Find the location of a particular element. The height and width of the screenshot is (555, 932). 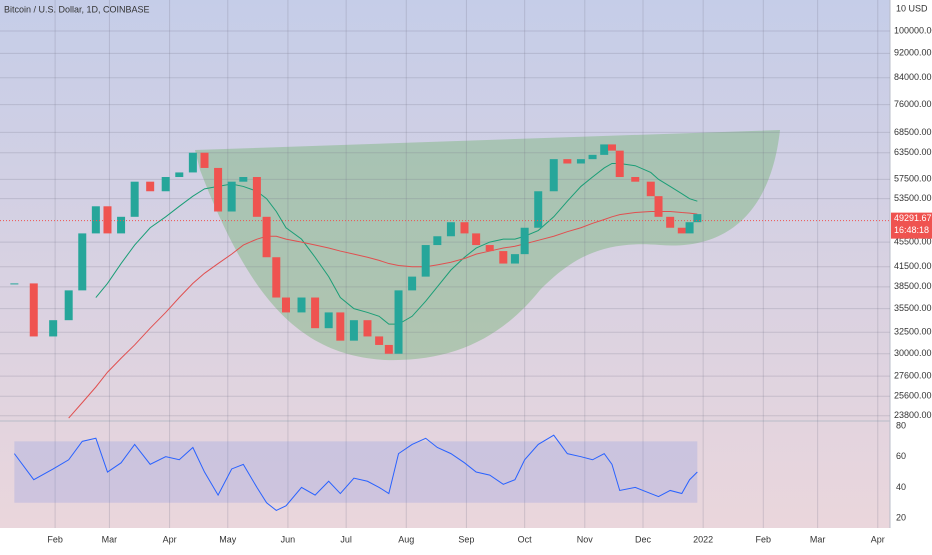

countdown-label: 16:48:18 is located at coordinates (911, 230).